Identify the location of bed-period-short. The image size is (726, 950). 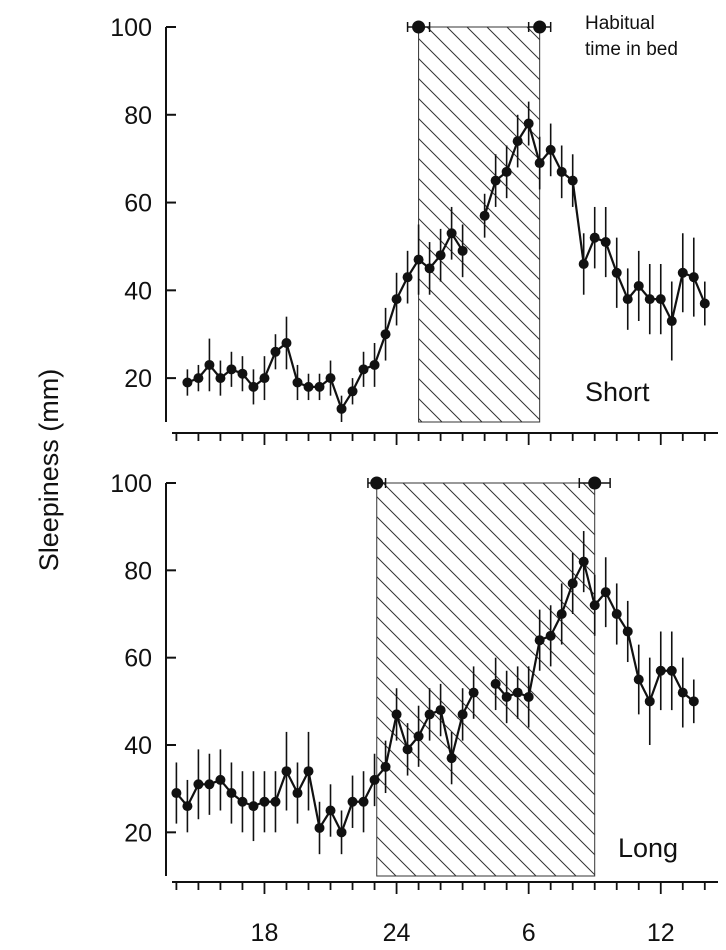
(479, 221).